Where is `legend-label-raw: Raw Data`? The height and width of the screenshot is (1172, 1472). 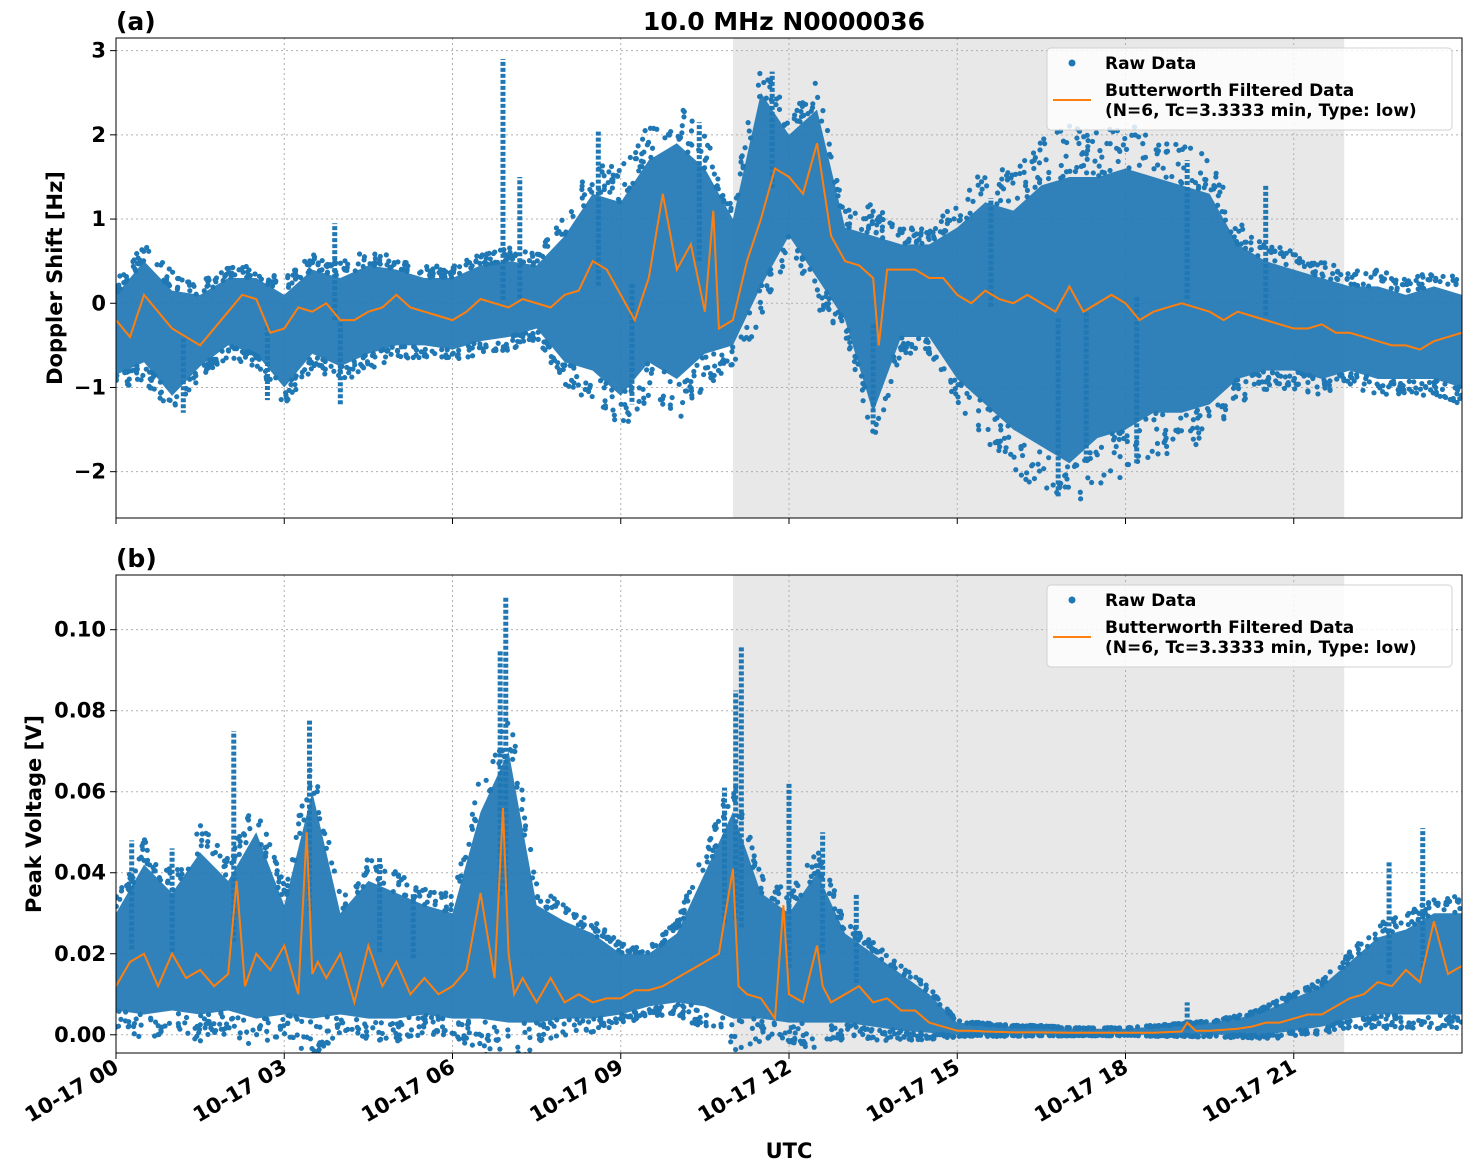 legend-label-raw: Raw Data is located at coordinates (1150, 601).